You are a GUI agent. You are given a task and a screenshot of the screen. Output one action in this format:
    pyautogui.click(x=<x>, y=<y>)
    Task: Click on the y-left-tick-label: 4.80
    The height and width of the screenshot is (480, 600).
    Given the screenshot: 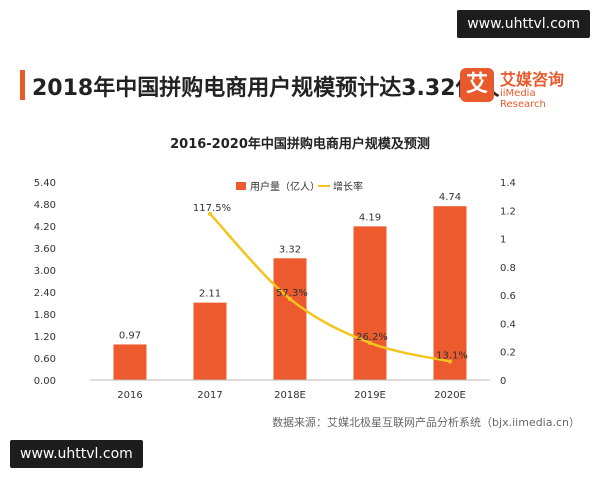 What is the action you would take?
    pyautogui.click(x=45, y=205)
    